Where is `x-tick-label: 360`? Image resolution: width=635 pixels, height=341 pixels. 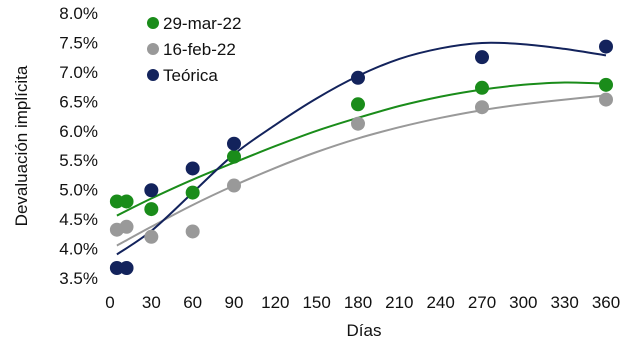
x-tick-label: 360 is located at coordinates (606, 302).